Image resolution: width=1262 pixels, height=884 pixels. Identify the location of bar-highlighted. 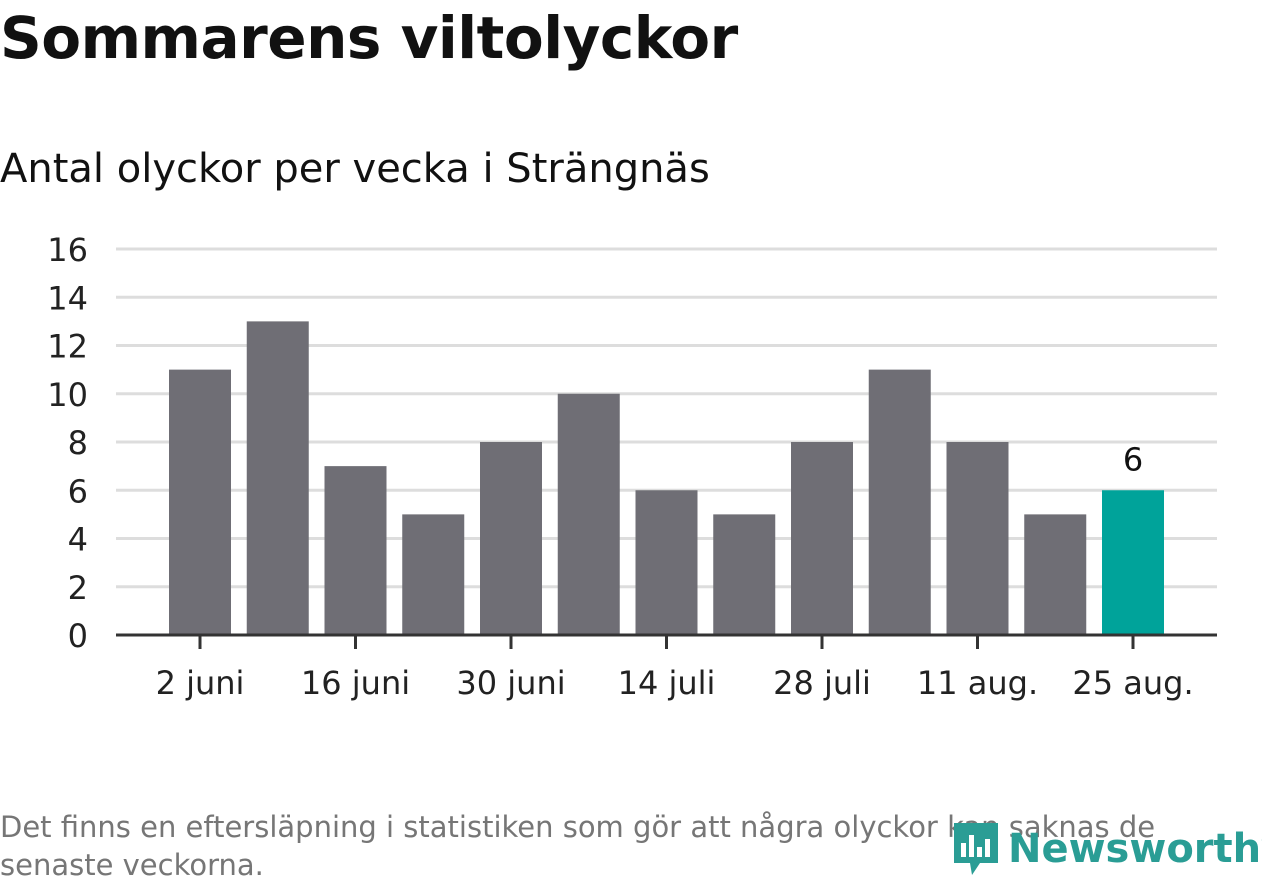
(1133, 562).